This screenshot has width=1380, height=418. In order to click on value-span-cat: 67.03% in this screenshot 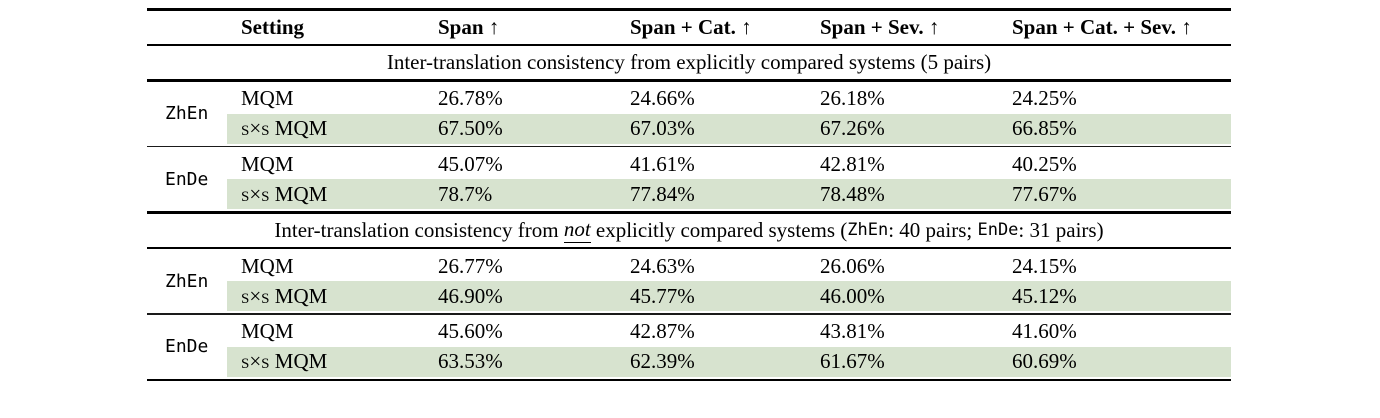, I will do `click(662, 128)`.